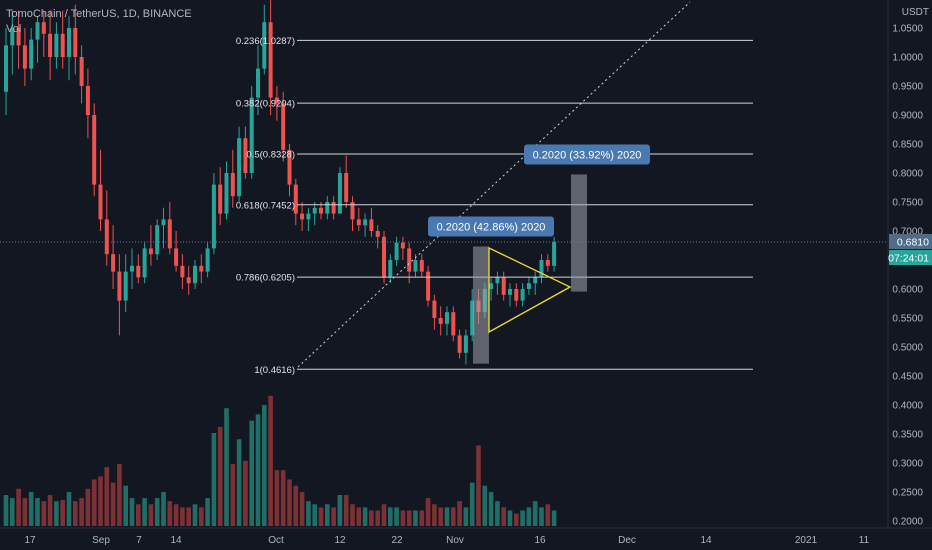 The image size is (932, 550). I want to click on price-tick-label: 0.4000, so click(907, 406).